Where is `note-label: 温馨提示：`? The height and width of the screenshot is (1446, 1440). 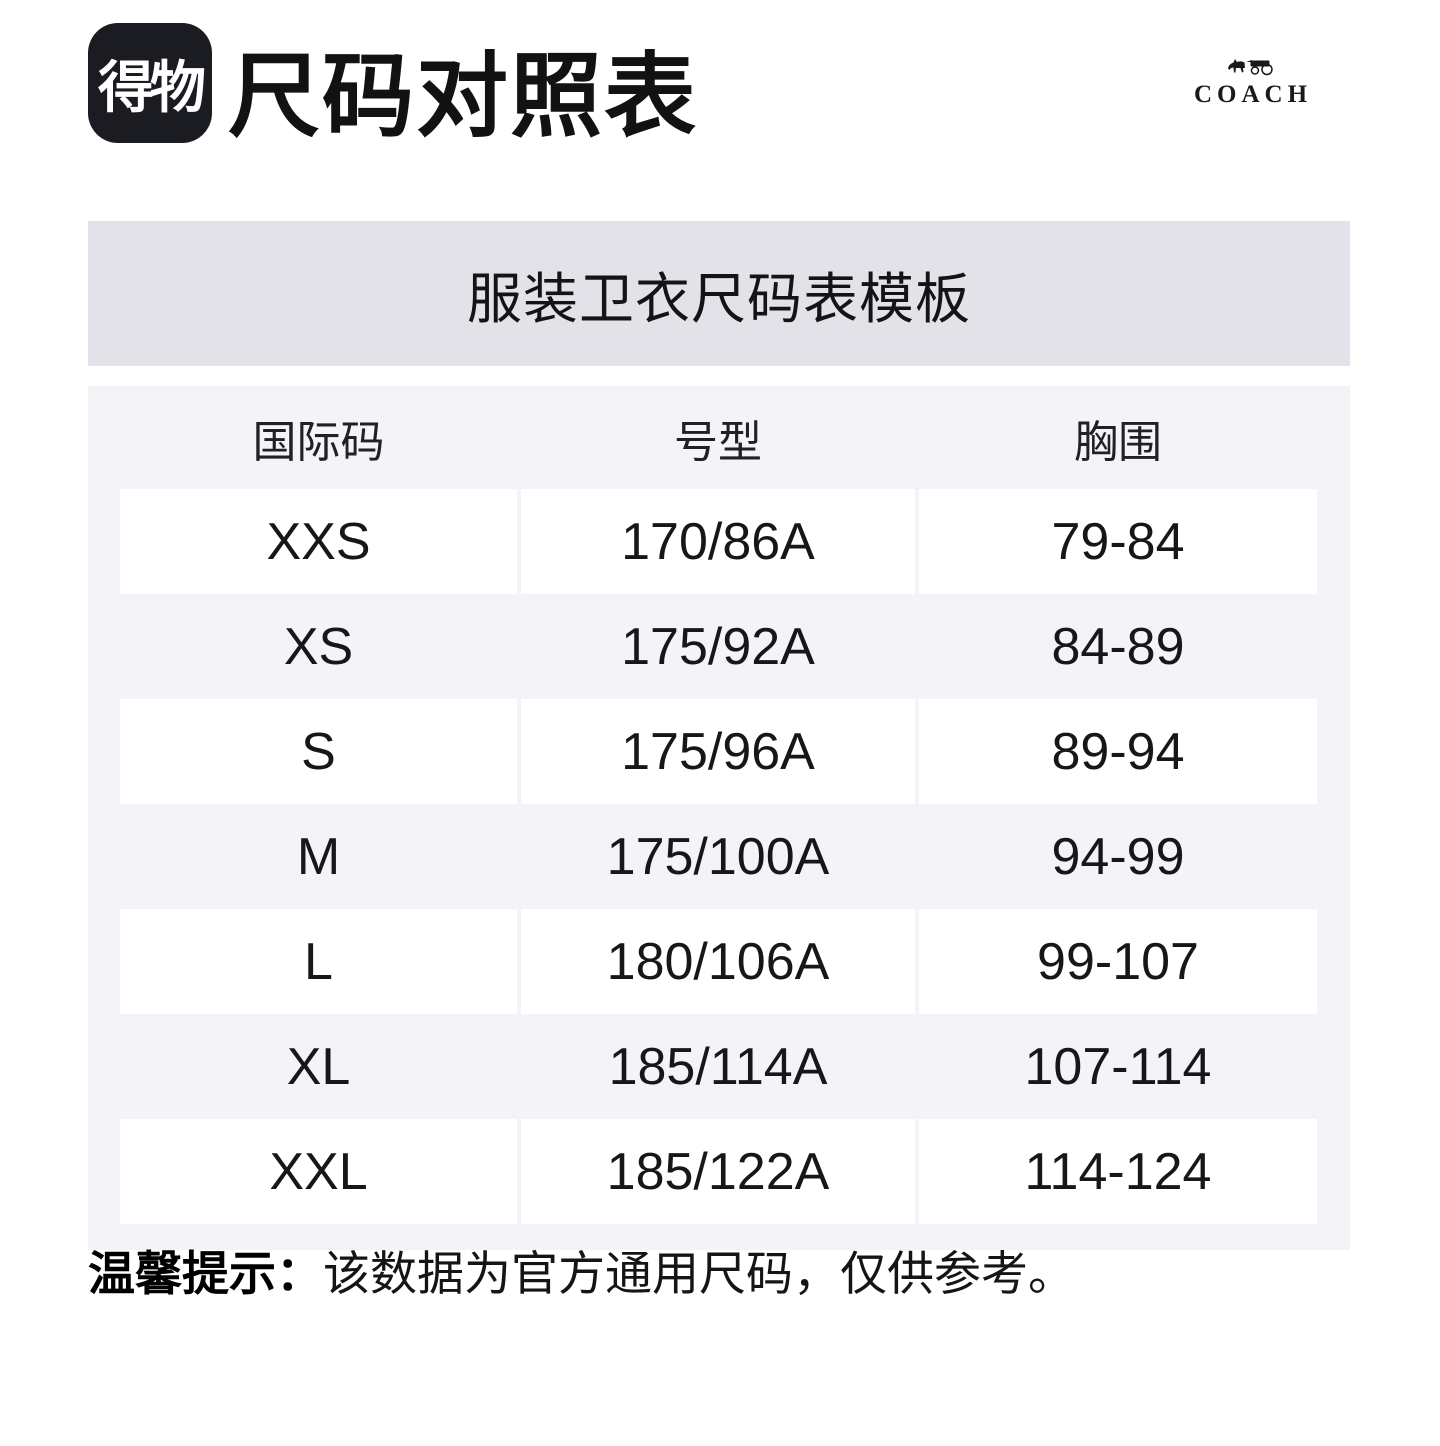 note-label: 温馨提示： is located at coordinates (205, 1273).